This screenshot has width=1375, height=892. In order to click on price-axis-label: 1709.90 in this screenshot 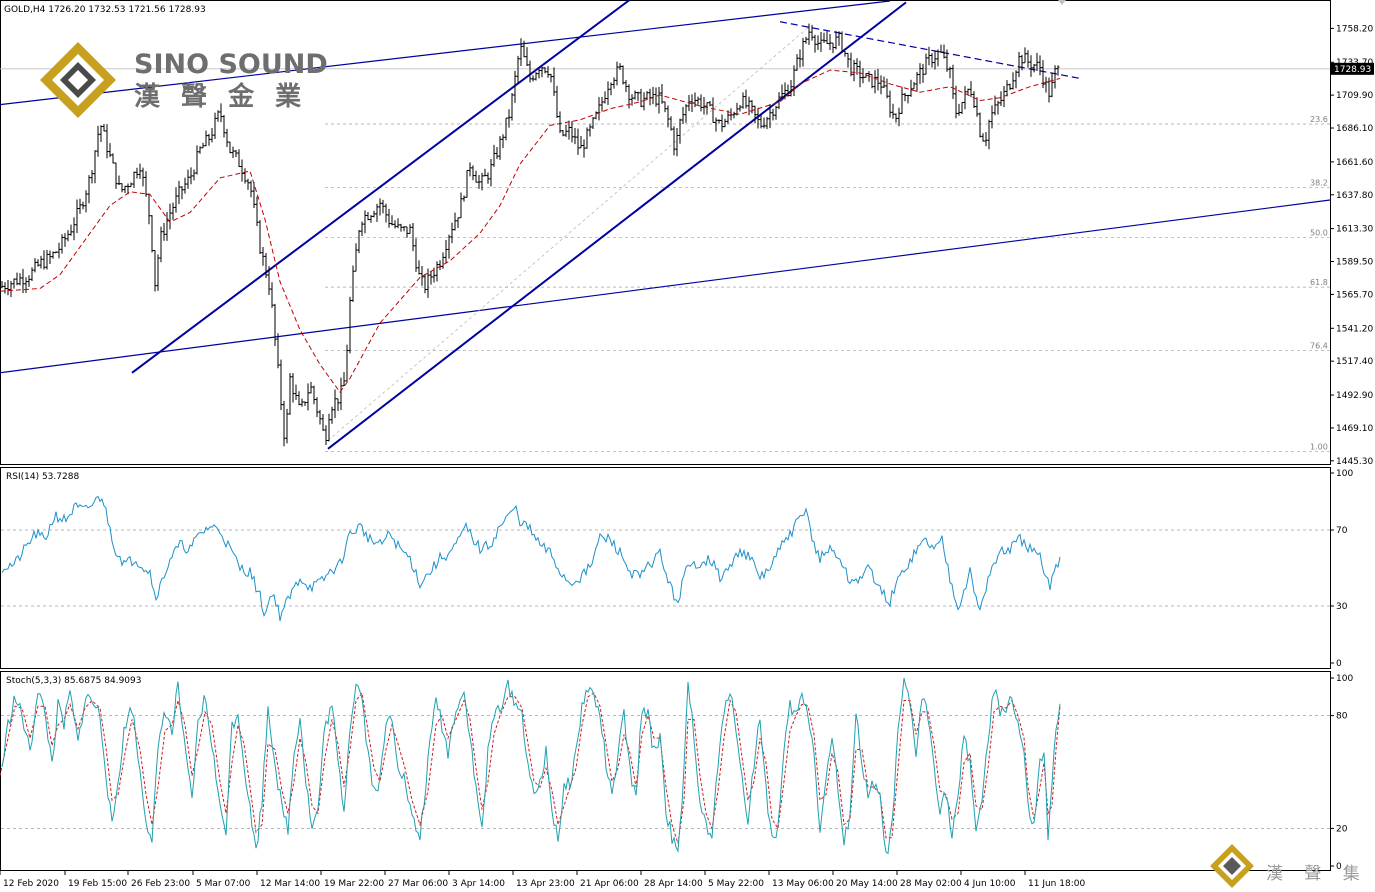, I will do `click(1354, 96)`.